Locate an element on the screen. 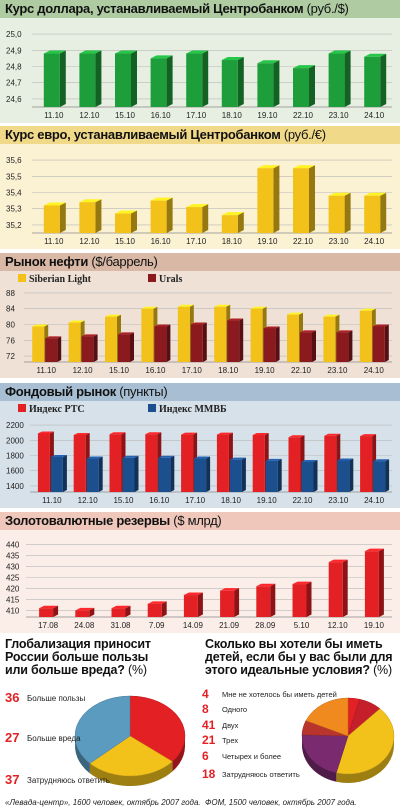 The width and height of the screenshot is (400, 811). legend-label: Siberian Light is located at coordinates (60, 279).